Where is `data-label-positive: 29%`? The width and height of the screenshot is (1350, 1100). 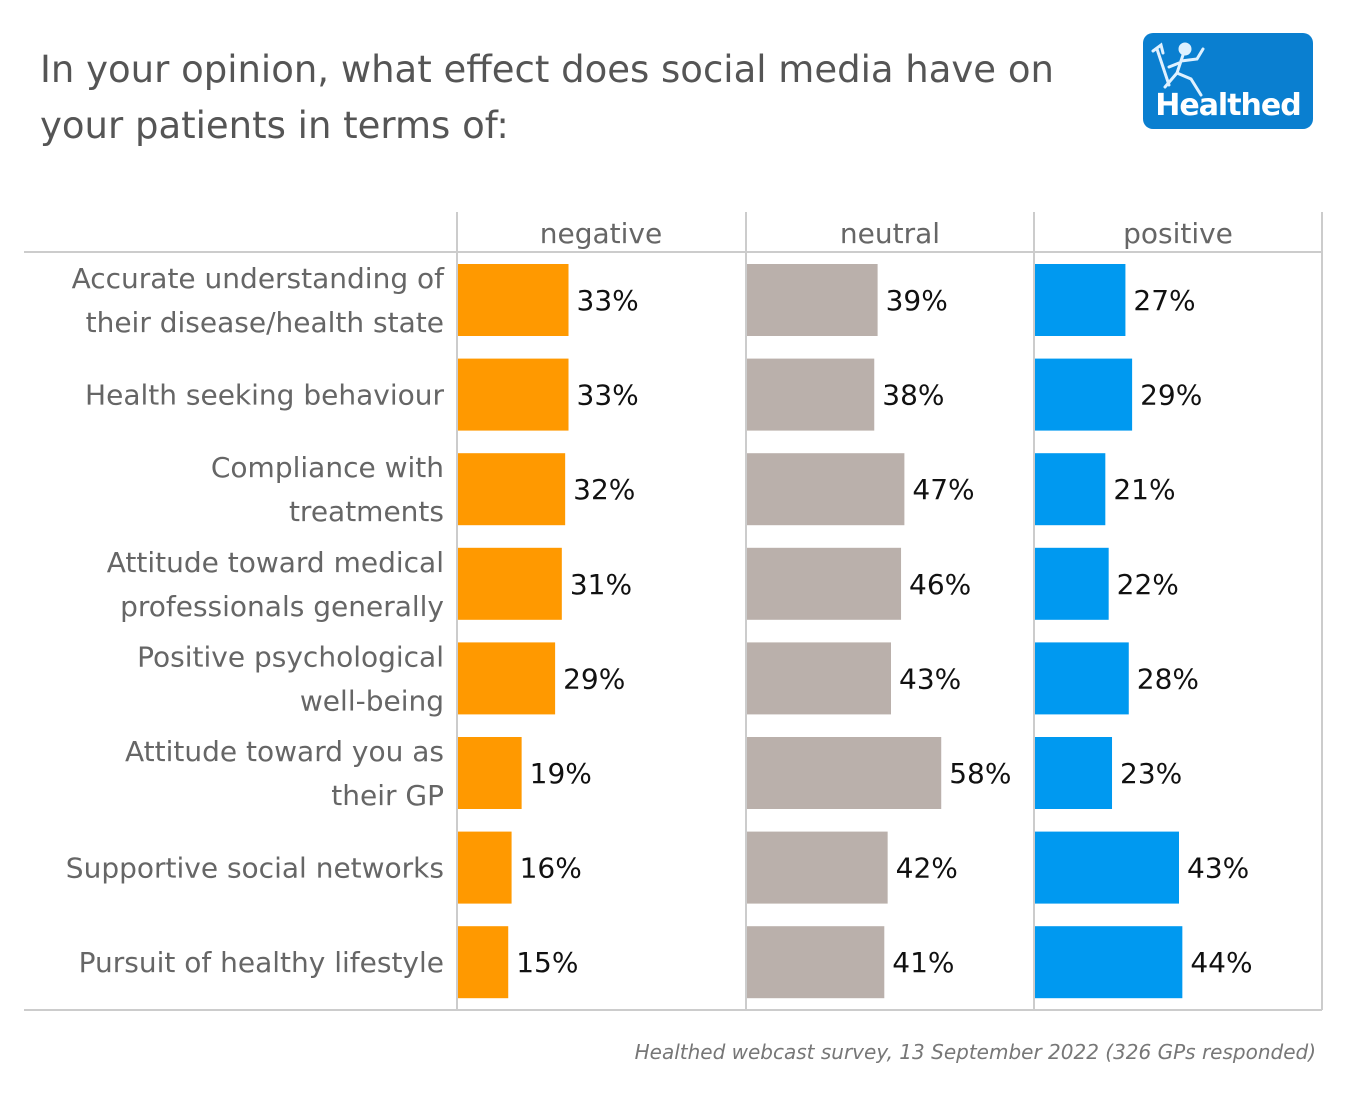 data-label-positive: 29% is located at coordinates (1171, 395).